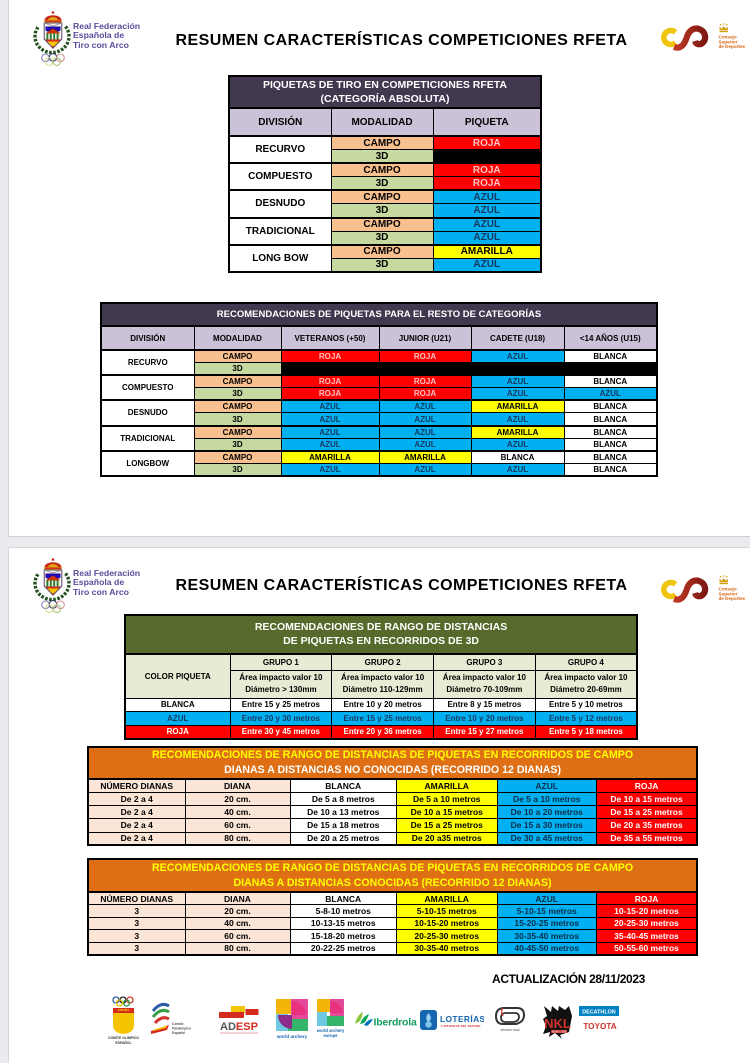 This screenshot has height=1063, width=750. Describe the element at coordinates (732, 46) in the screenshot. I see `svg-text: de Deportes` at that location.